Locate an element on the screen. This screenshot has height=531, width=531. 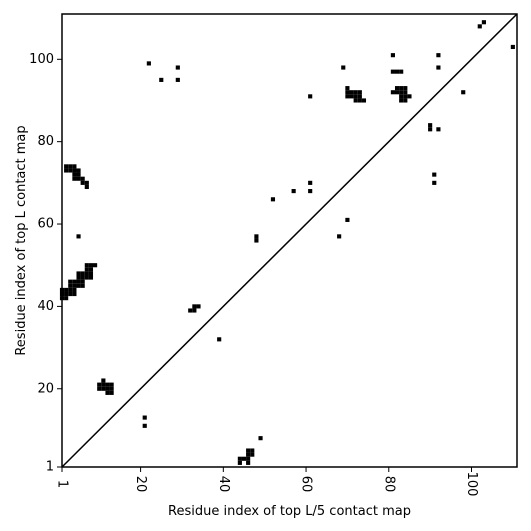
y-tick-label: 100 is located at coordinates (41, 59).